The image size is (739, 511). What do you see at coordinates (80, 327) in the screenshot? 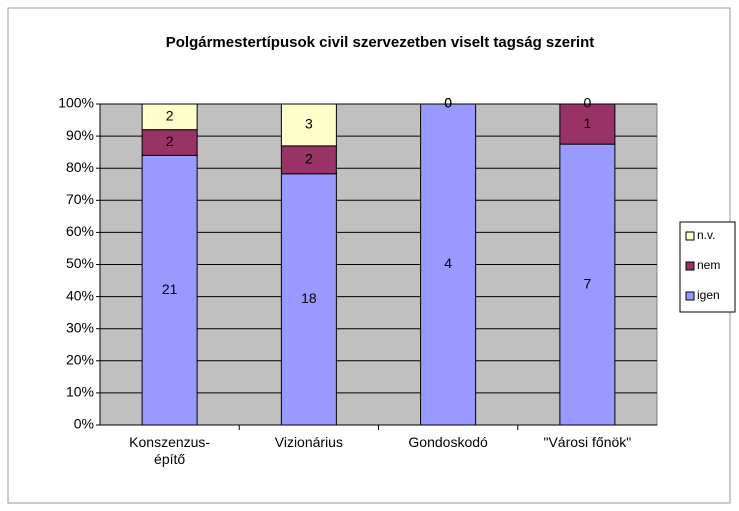
I see `y-tick-label: 30%` at bounding box center [80, 327].